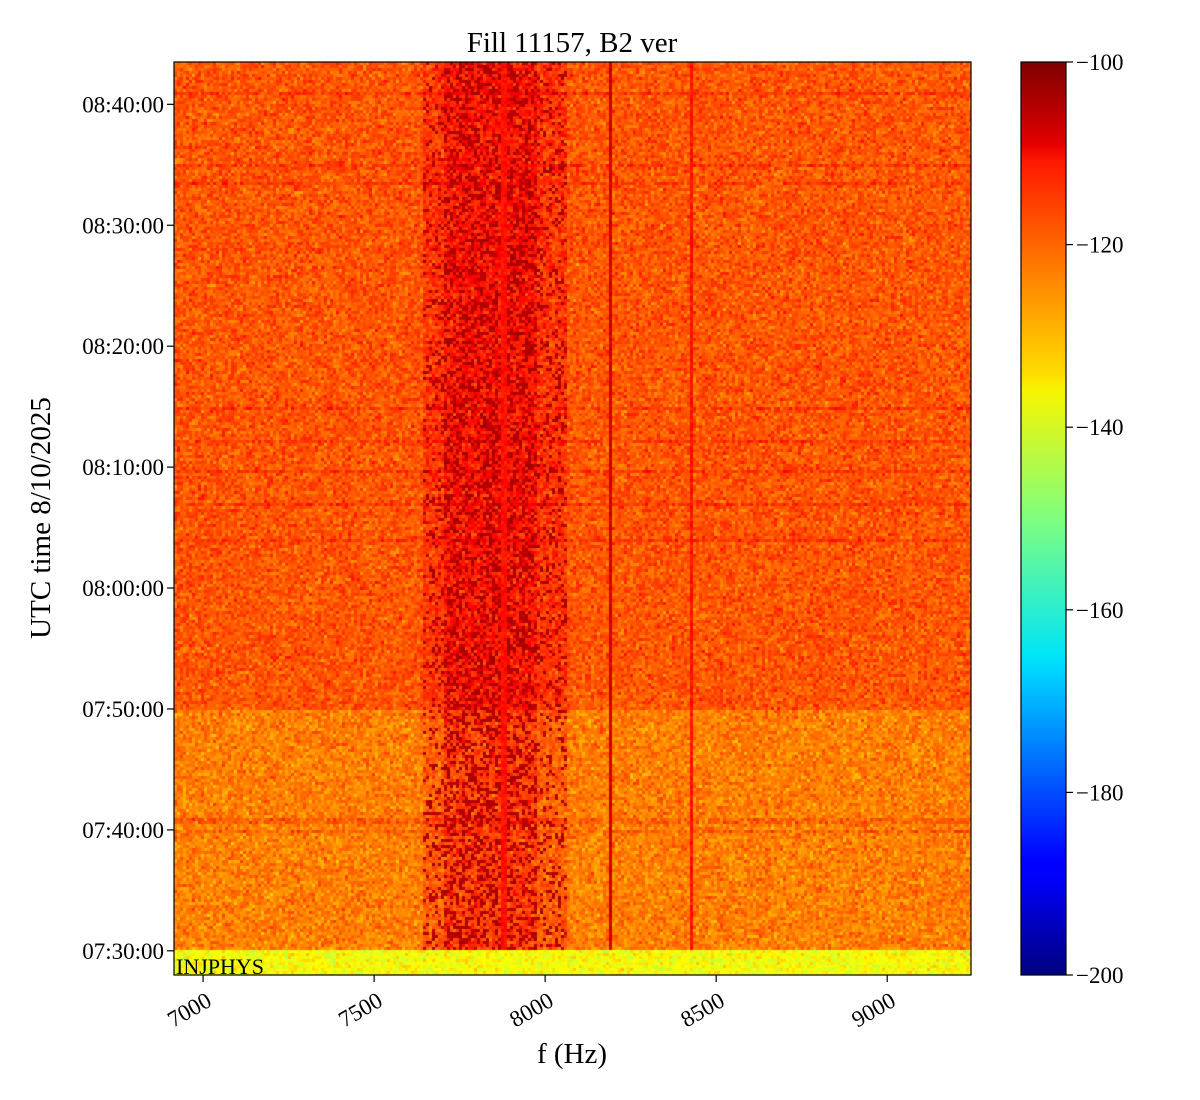 The width and height of the screenshot is (1200, 1100). I want to click on y-tick-label: 07:30:00, so click(123, 951).